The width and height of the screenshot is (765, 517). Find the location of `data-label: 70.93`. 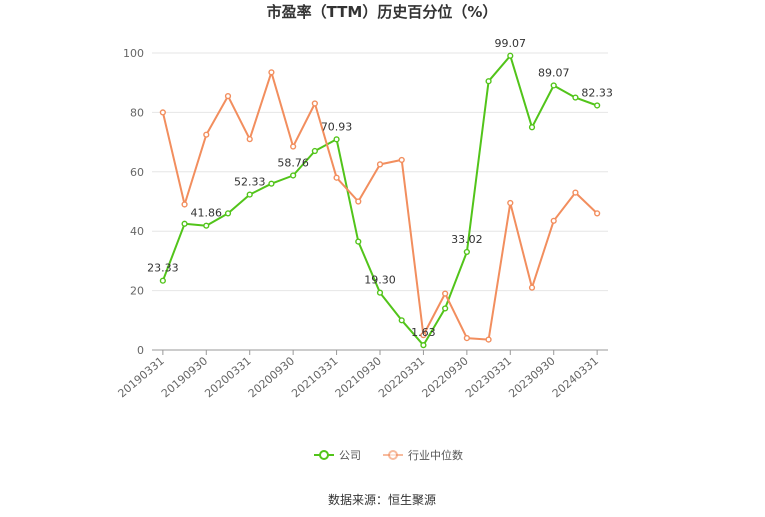

data-label: 70.93 is located at coordinates (337, 126).